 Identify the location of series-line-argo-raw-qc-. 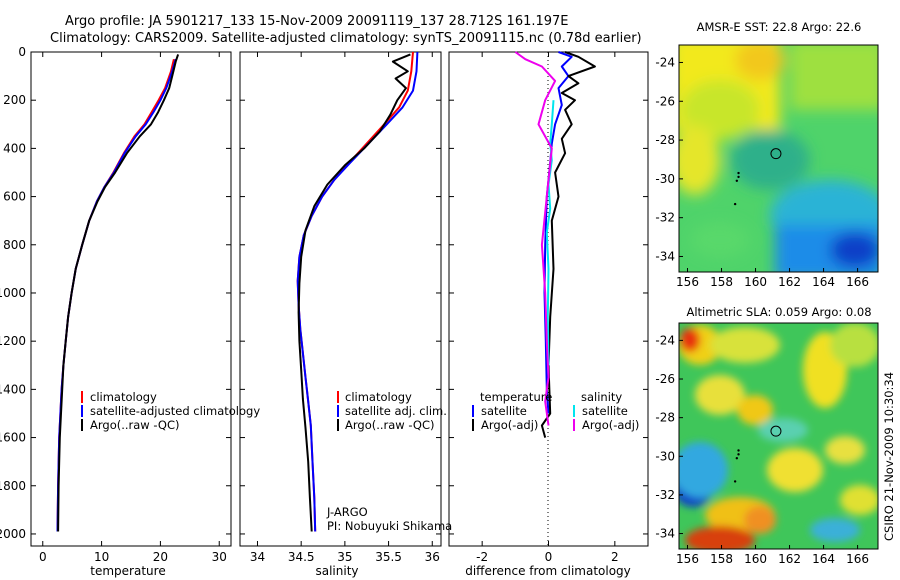
(354, 292).